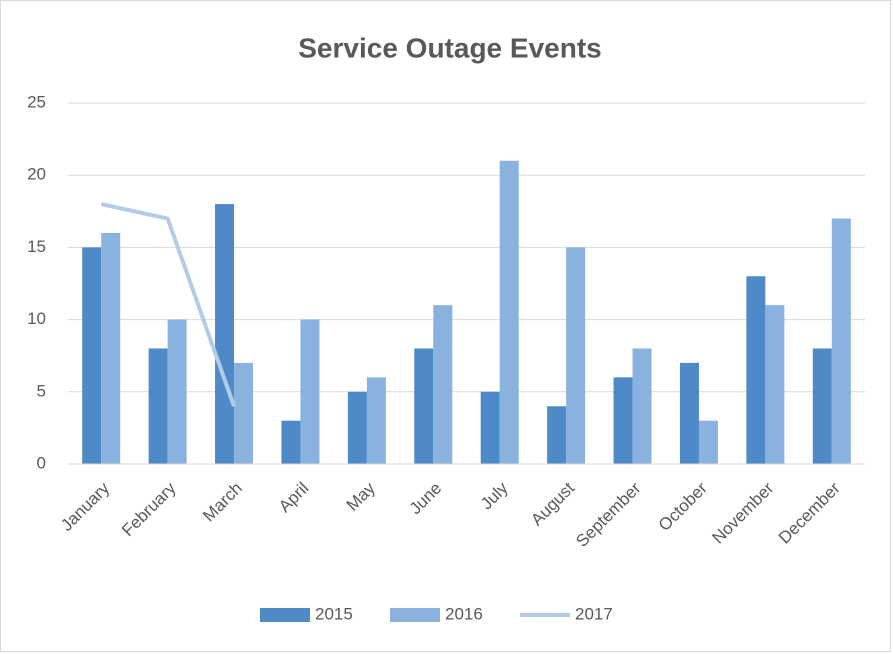 The image size is (893, 654). I want to click on y-tick-label: 25, so click(36, 101).